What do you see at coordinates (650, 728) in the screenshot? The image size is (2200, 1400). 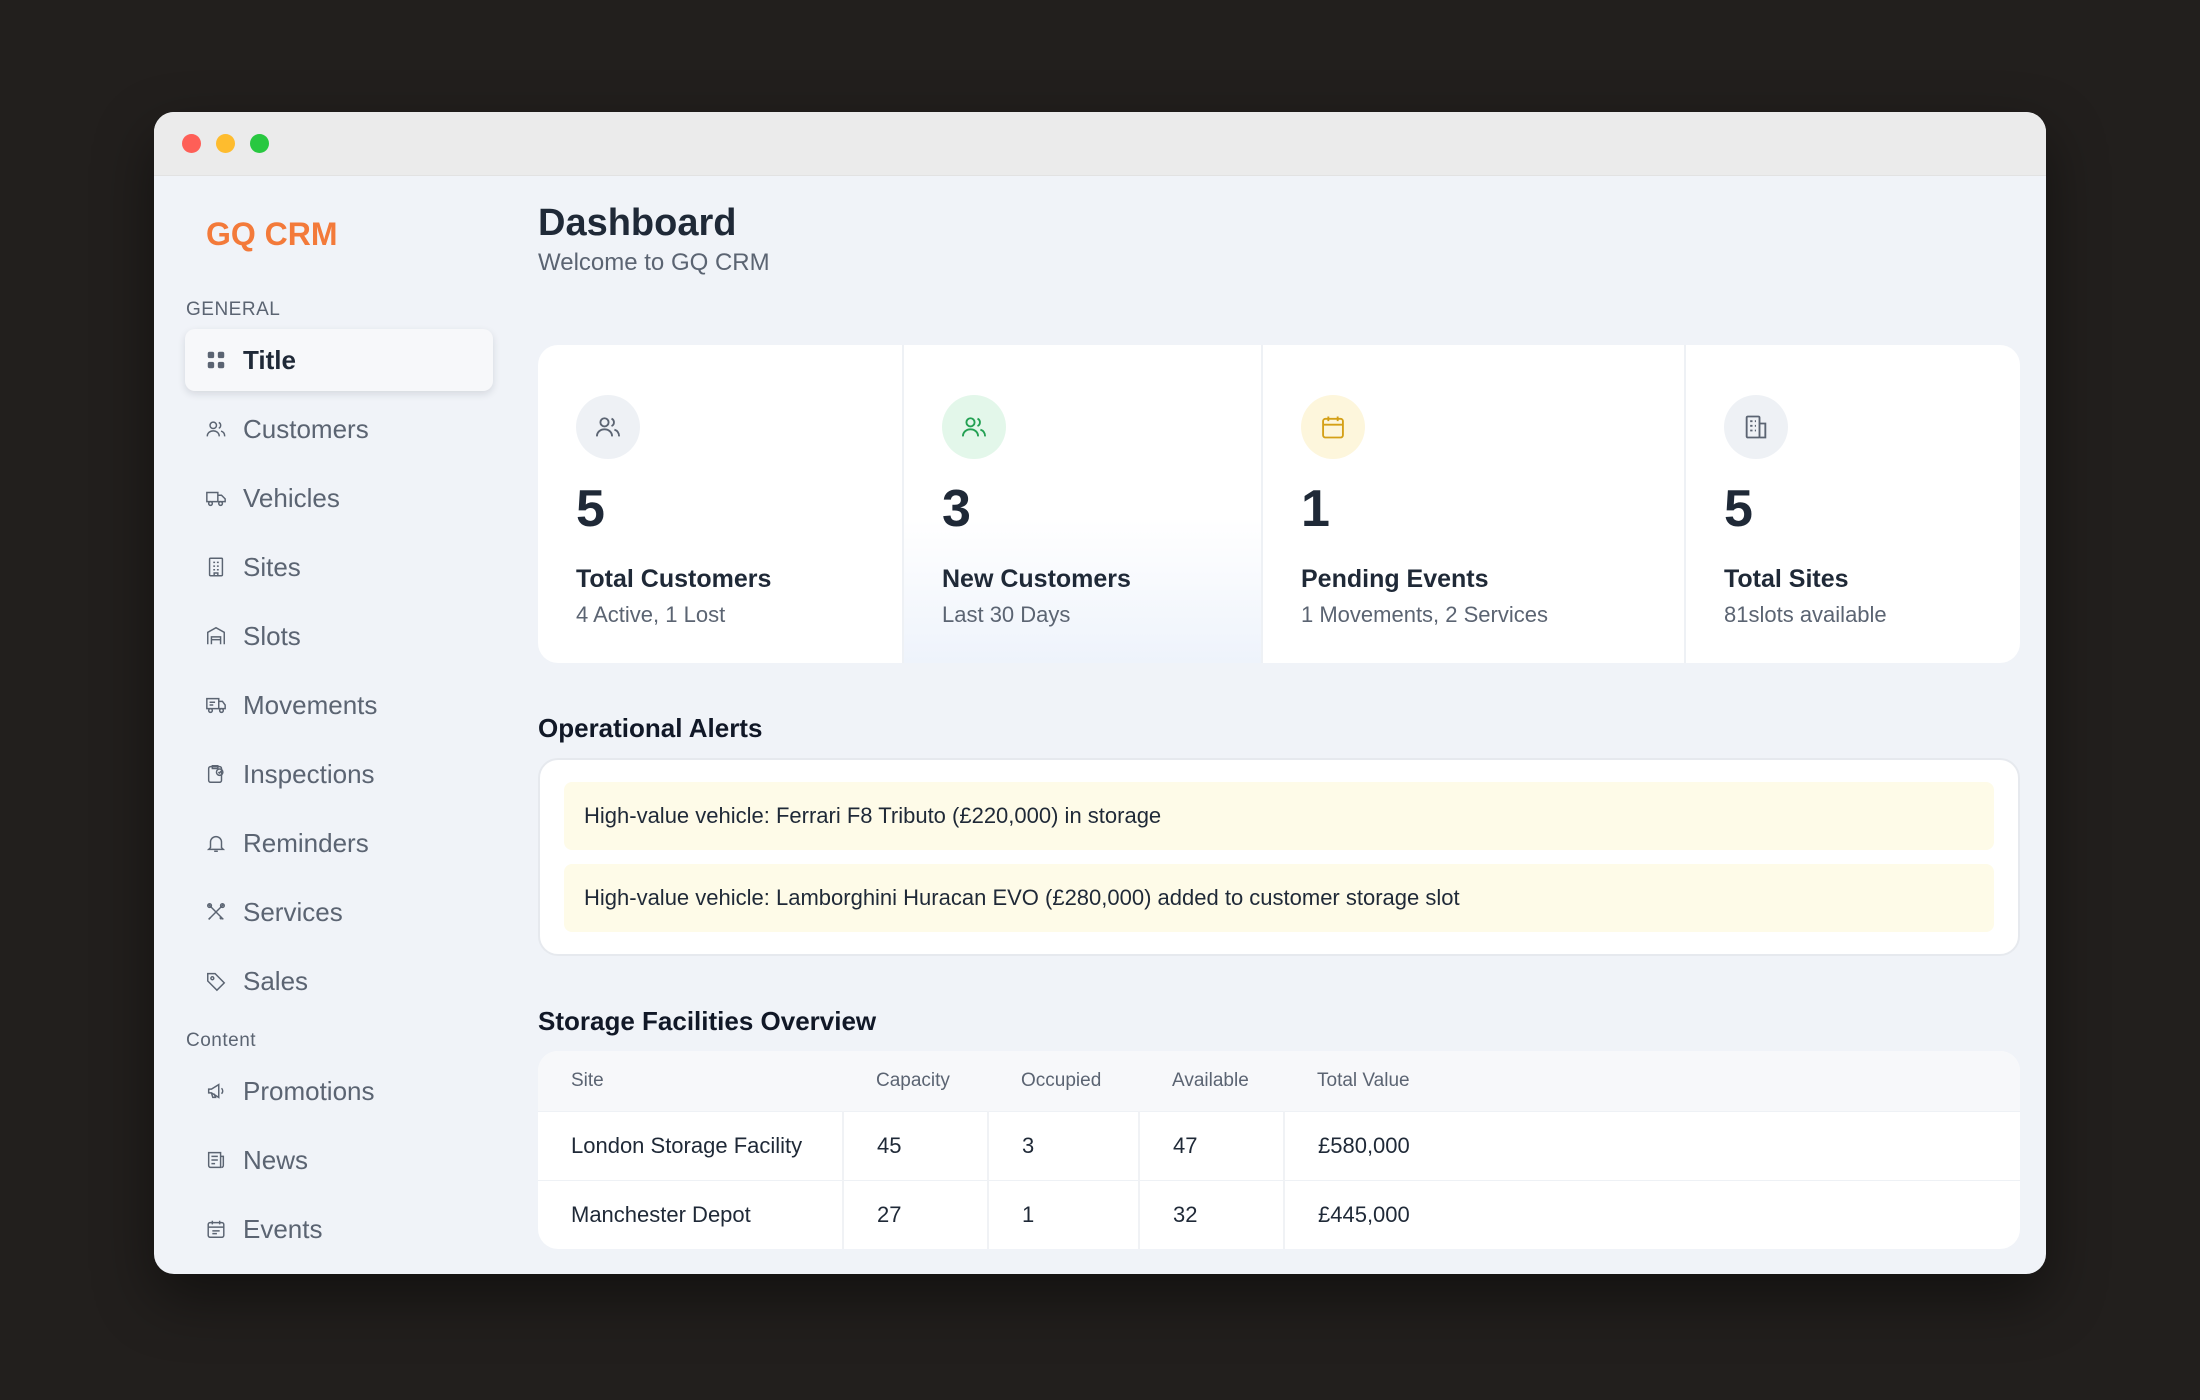 I see `alerts-heading: Operational Alerts` at bounding box center [650, 728].